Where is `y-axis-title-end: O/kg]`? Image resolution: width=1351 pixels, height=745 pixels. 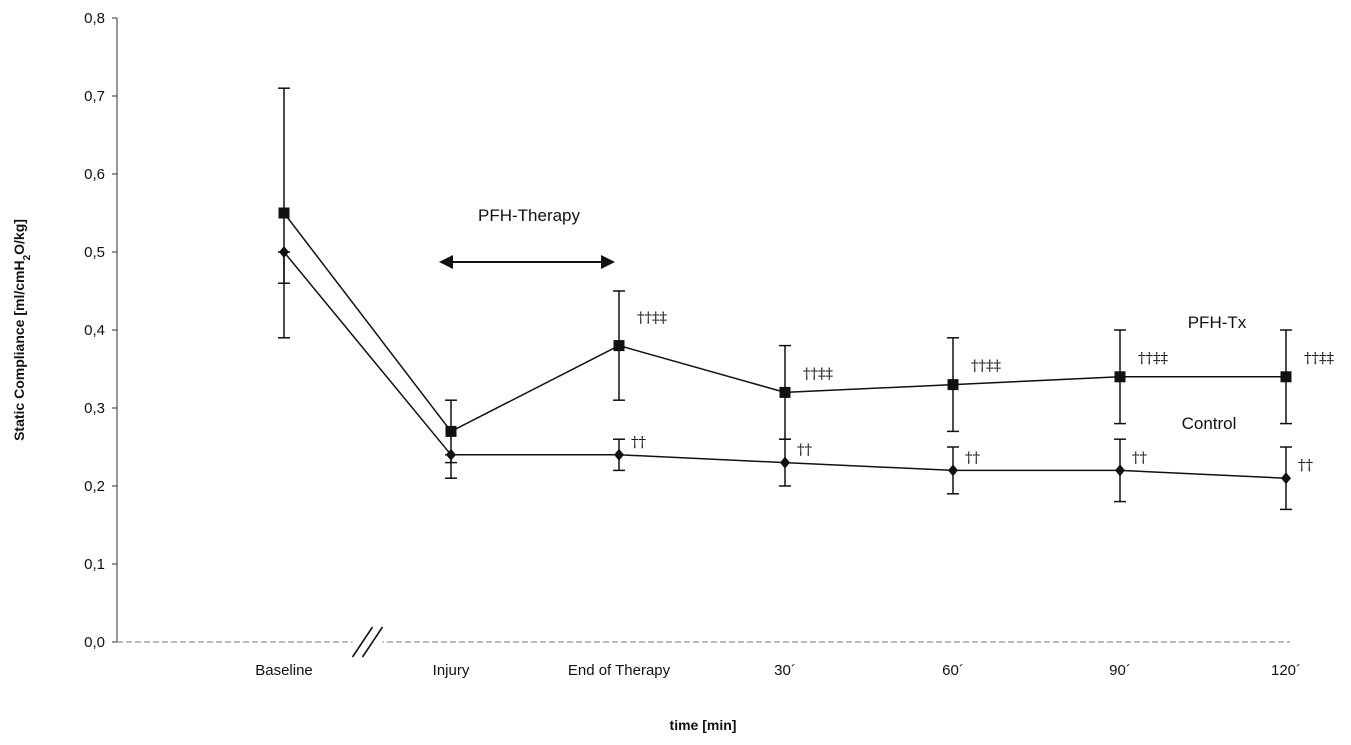 y-axis-title-end: O/kg] is located at coordinates (19, 237).